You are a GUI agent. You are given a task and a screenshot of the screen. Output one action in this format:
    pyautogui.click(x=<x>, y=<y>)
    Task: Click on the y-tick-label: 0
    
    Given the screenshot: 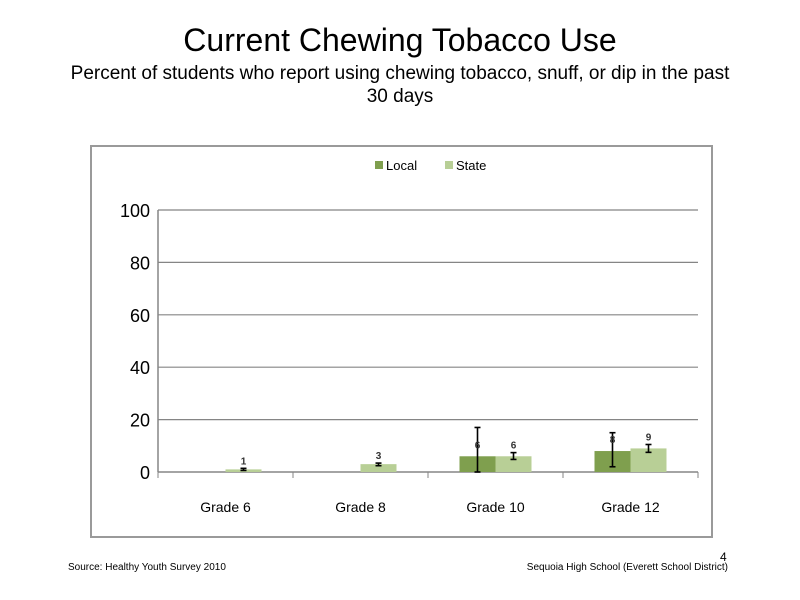 What is the action you would take?
    pyautogui.click(x=145, y=473)
    